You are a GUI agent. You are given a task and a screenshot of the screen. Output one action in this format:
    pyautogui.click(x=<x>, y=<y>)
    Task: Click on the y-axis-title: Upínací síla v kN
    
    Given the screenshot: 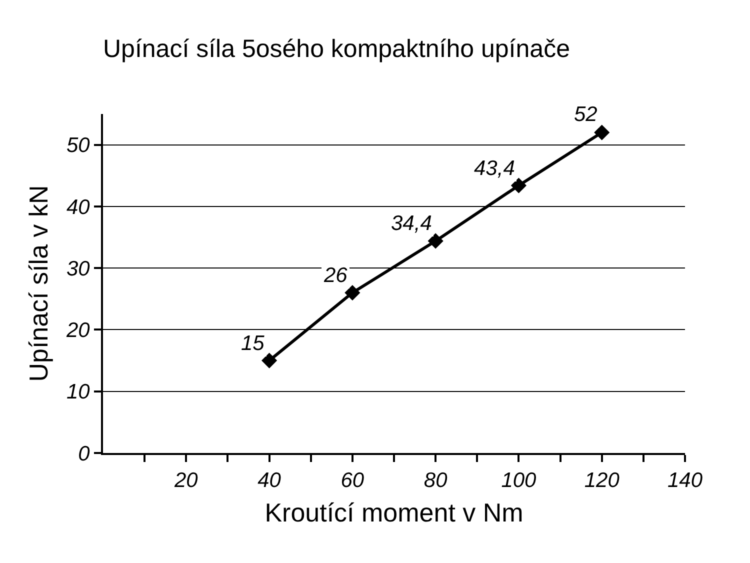 What is the action you would take?
    pyautogui.click(x=38, y=283)
    